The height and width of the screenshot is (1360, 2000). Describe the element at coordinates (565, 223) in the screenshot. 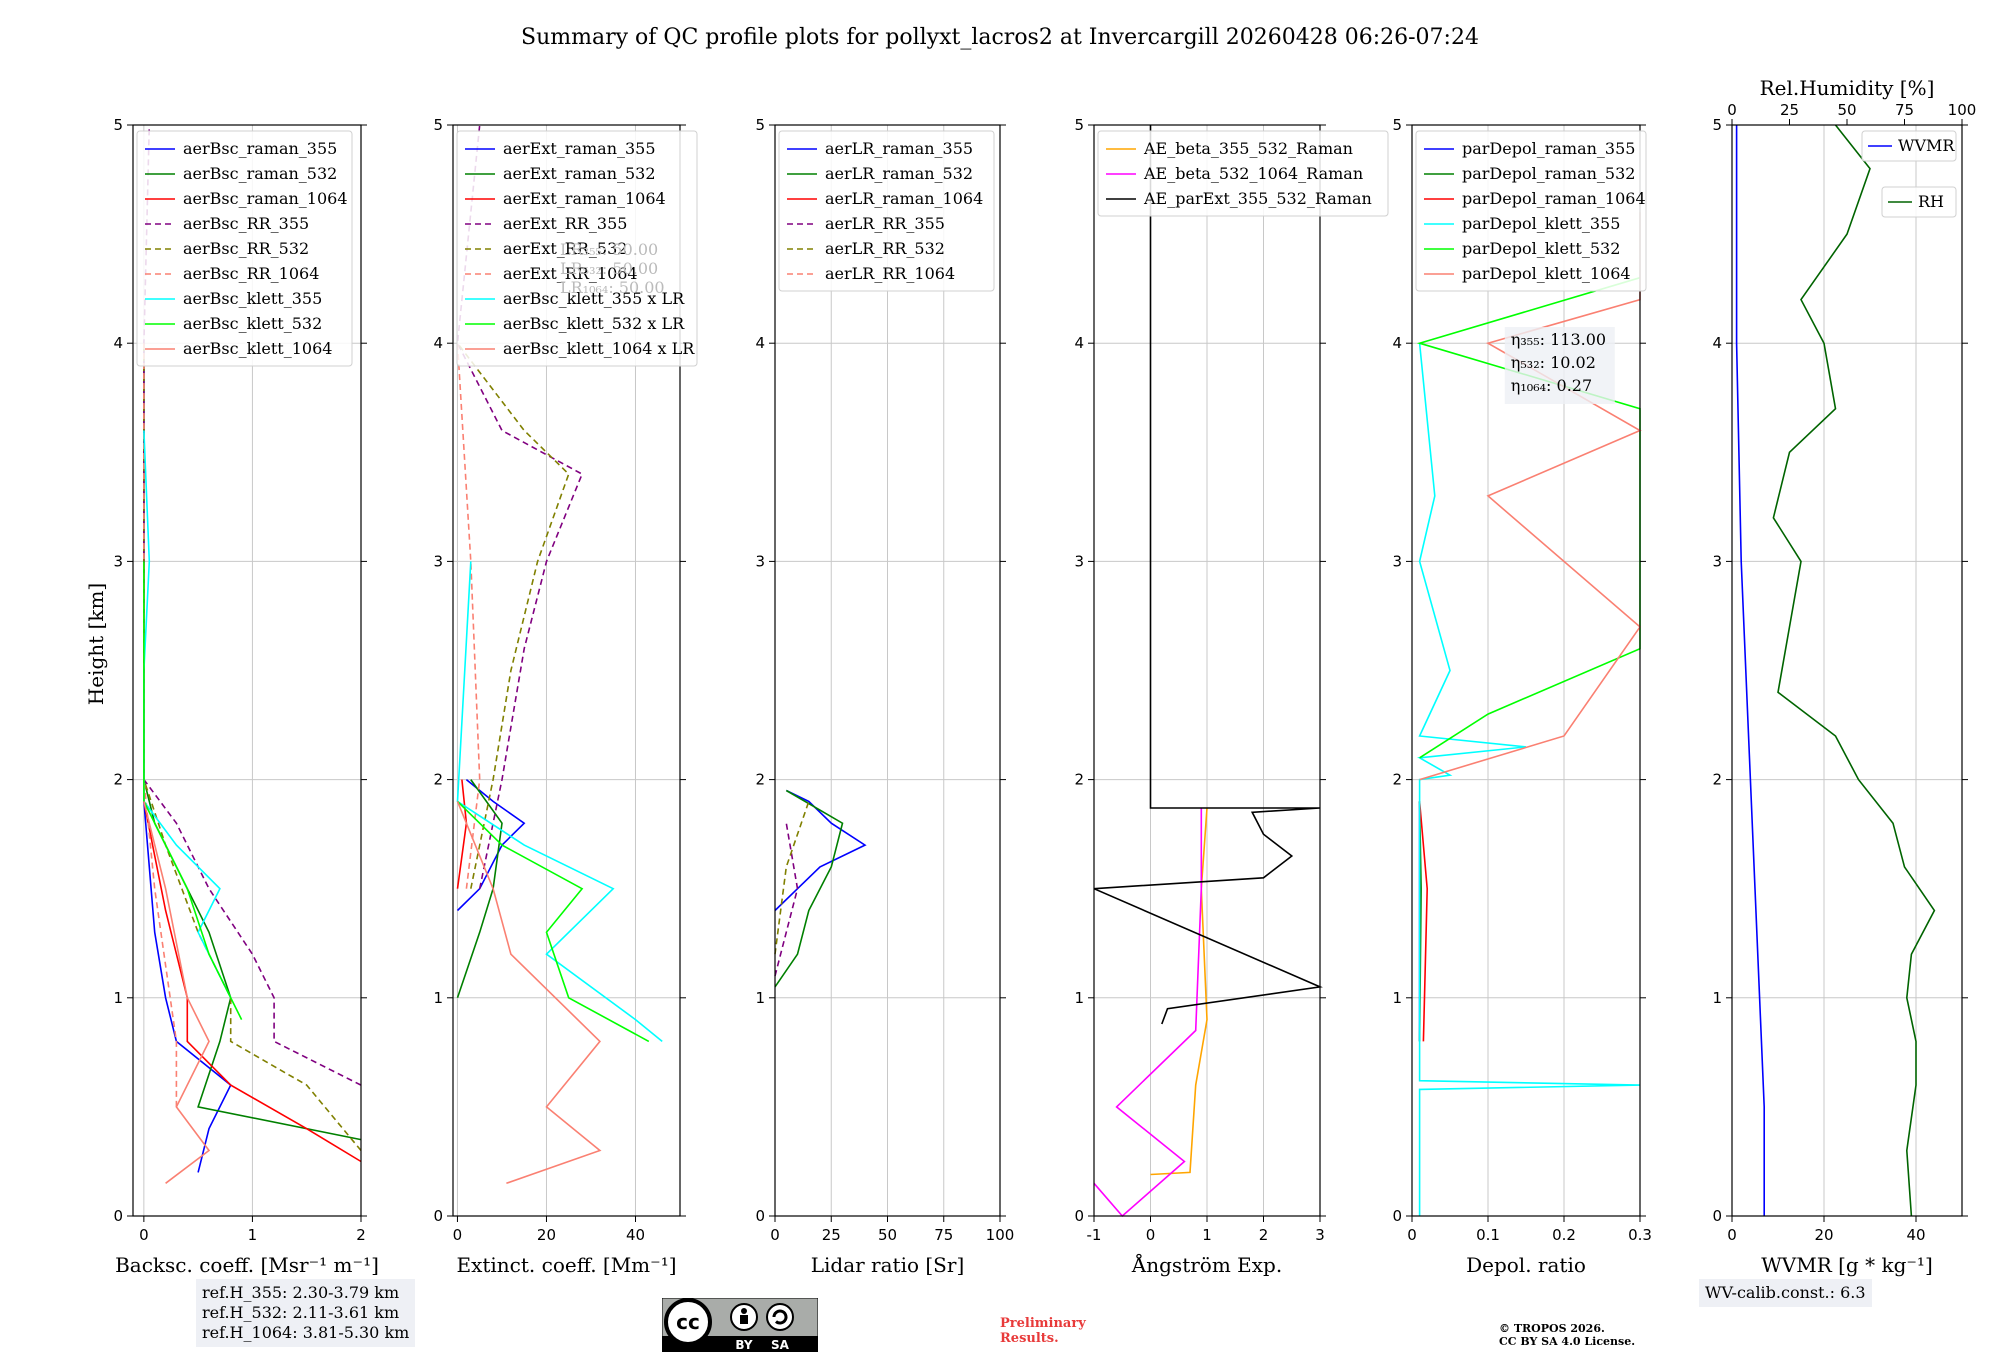

I see `legend-label: aerExt_RR_355` at that location.